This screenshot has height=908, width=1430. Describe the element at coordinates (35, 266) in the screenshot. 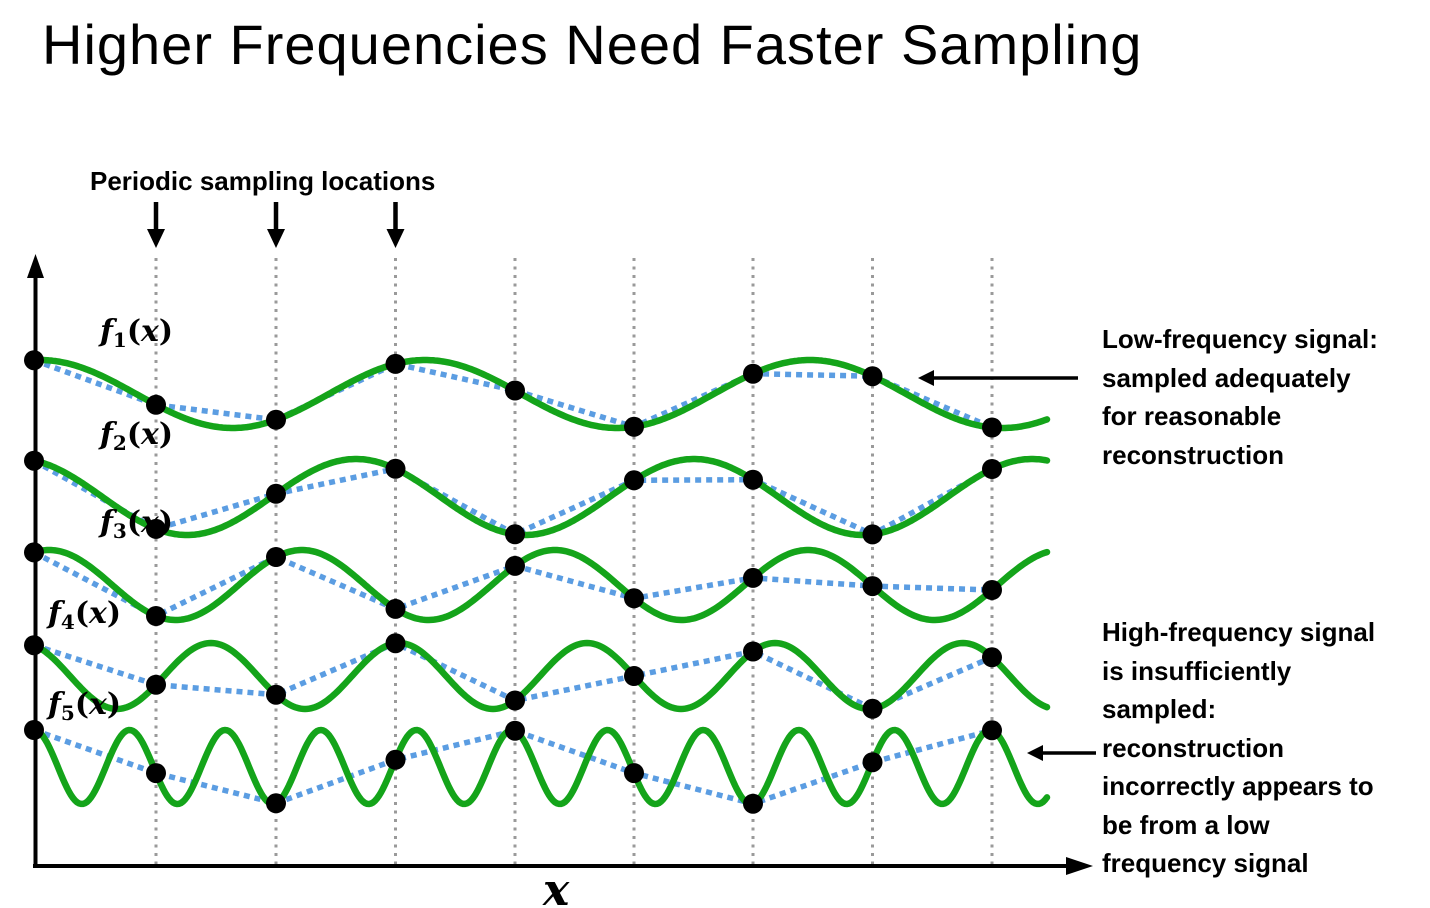

I see `y-axis-arrowhead` at that location.